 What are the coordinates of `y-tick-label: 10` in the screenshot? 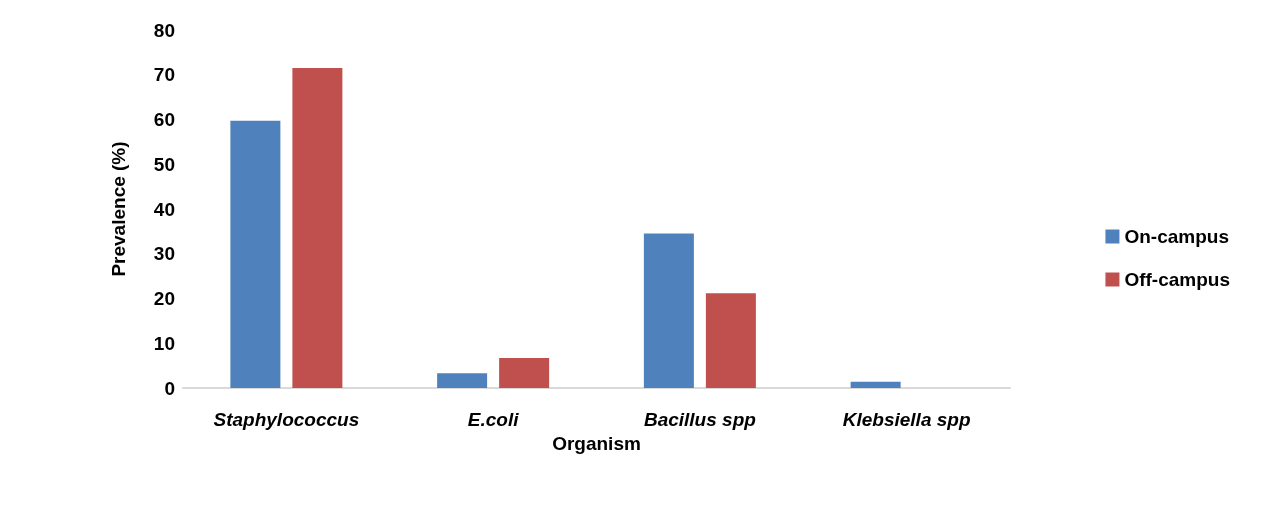 It's located at (164, 343).